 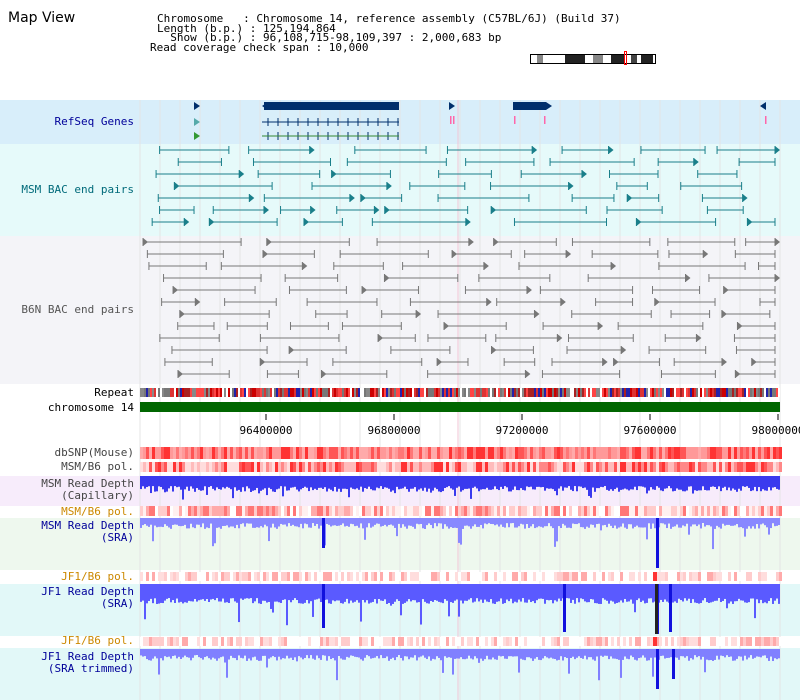 I want to click on track-label-jf1-depth-trim: JF1 Read Depth, so click(x=87, y=656).